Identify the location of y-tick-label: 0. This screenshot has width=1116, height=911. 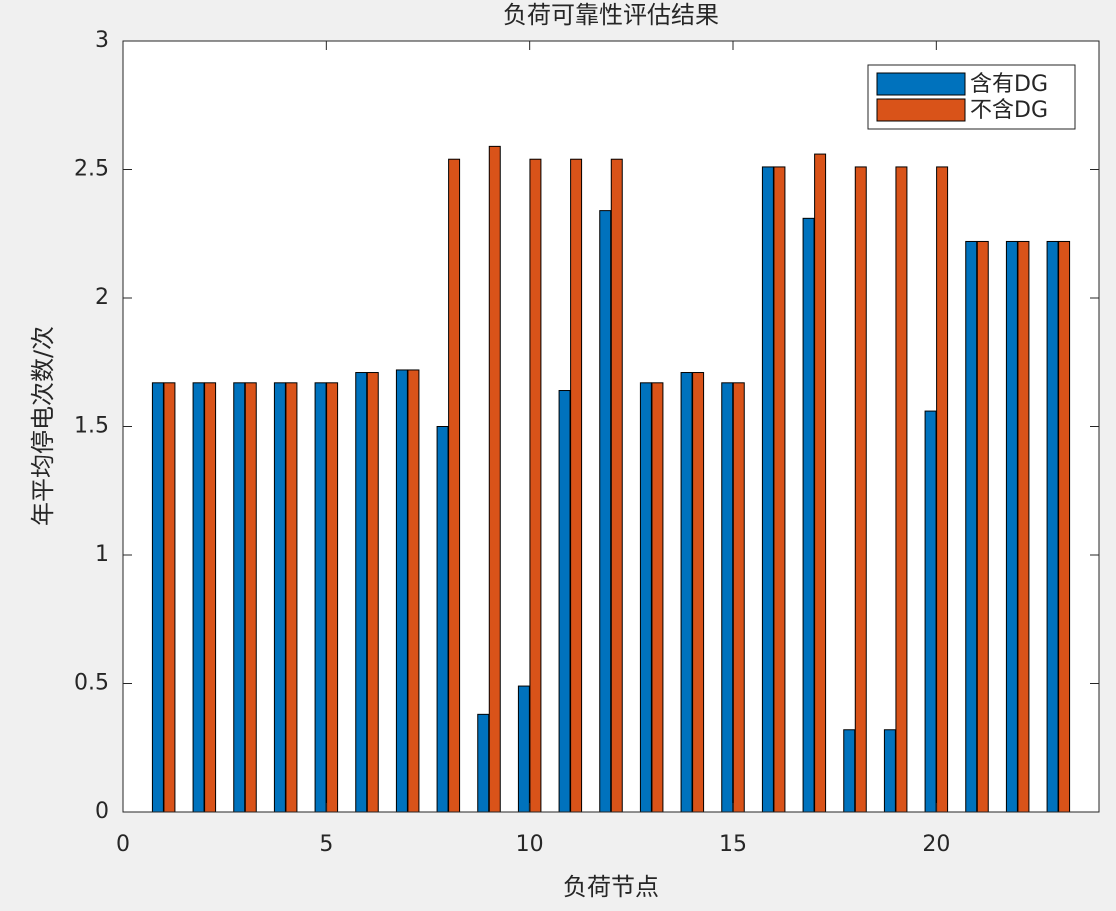
(102, 811).